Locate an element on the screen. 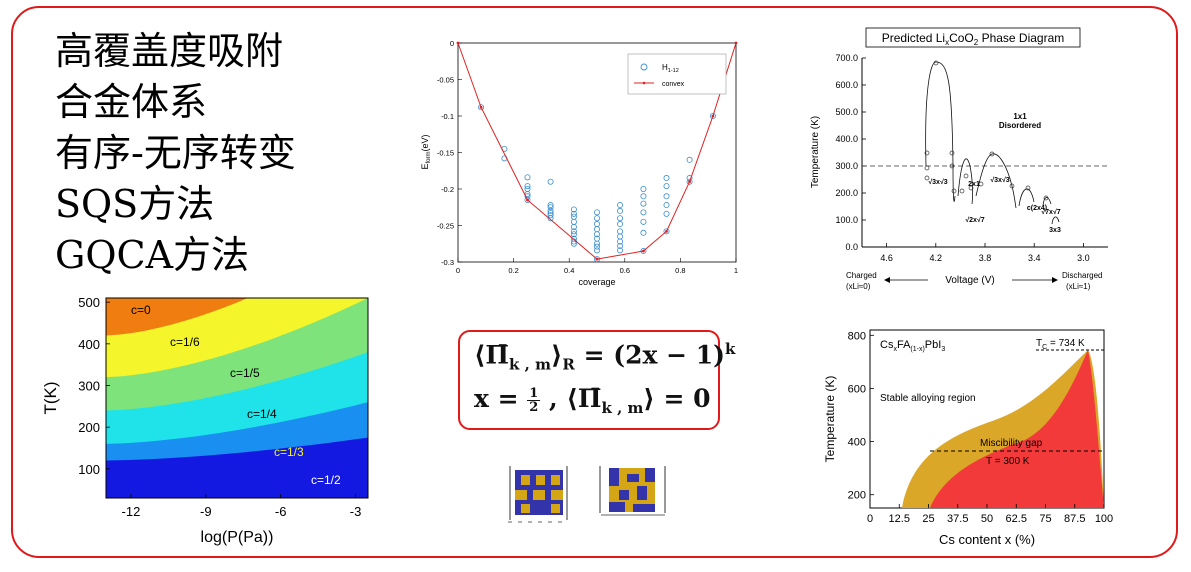  y-axis-label: T(K) is located at coordinates (50, 397).